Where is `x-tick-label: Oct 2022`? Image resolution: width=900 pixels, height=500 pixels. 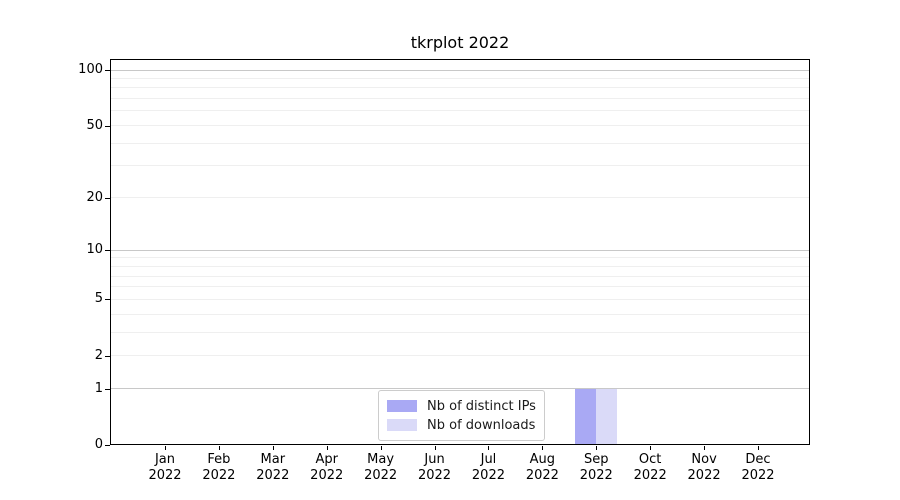 x-tick-label: Oct 2022 is located at coordinates (650, 467).